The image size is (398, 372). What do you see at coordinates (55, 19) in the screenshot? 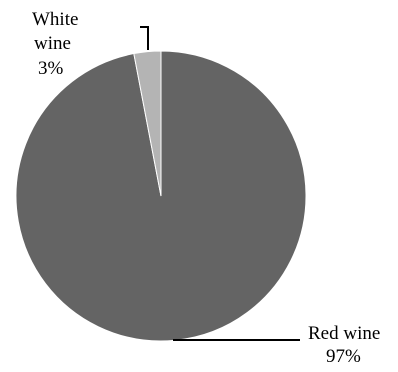
I see `white-wine-label-line1: White` at bounding box center [55, 19].